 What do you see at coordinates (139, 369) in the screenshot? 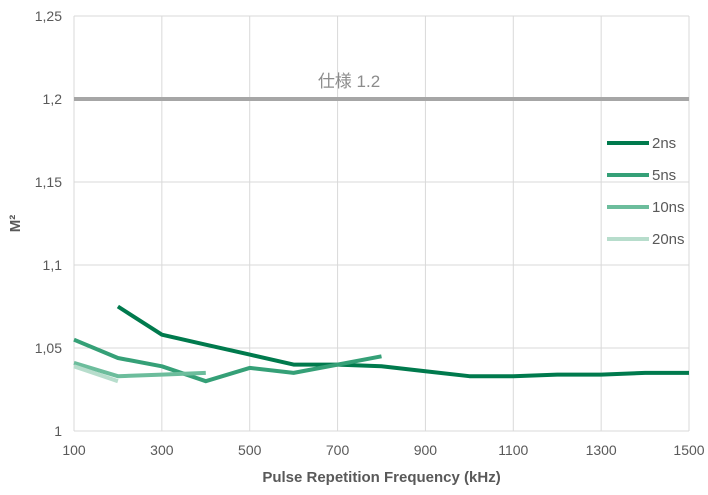
I see `series-line-10ns` at bounding box center [139, 369].